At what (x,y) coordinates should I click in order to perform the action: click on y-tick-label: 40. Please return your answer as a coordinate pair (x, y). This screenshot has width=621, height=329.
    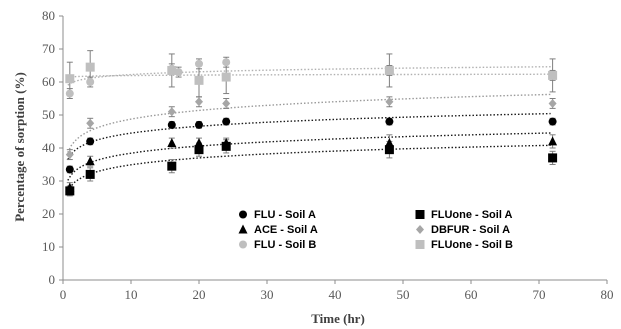
    Looking at the image, I should click on (48, 147).